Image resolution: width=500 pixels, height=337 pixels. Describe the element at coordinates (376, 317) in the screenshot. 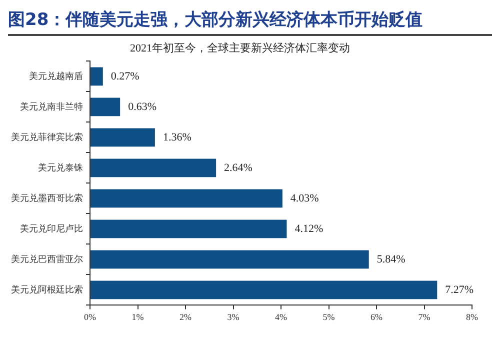

I see `x-tick-label: 6%` at that location.